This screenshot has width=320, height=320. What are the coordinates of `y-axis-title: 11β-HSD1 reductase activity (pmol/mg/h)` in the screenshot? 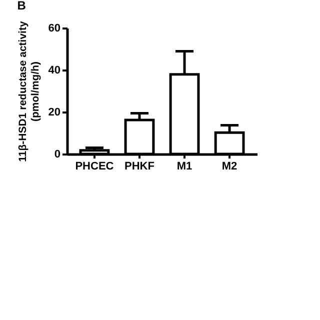 It's located at (29, 91).